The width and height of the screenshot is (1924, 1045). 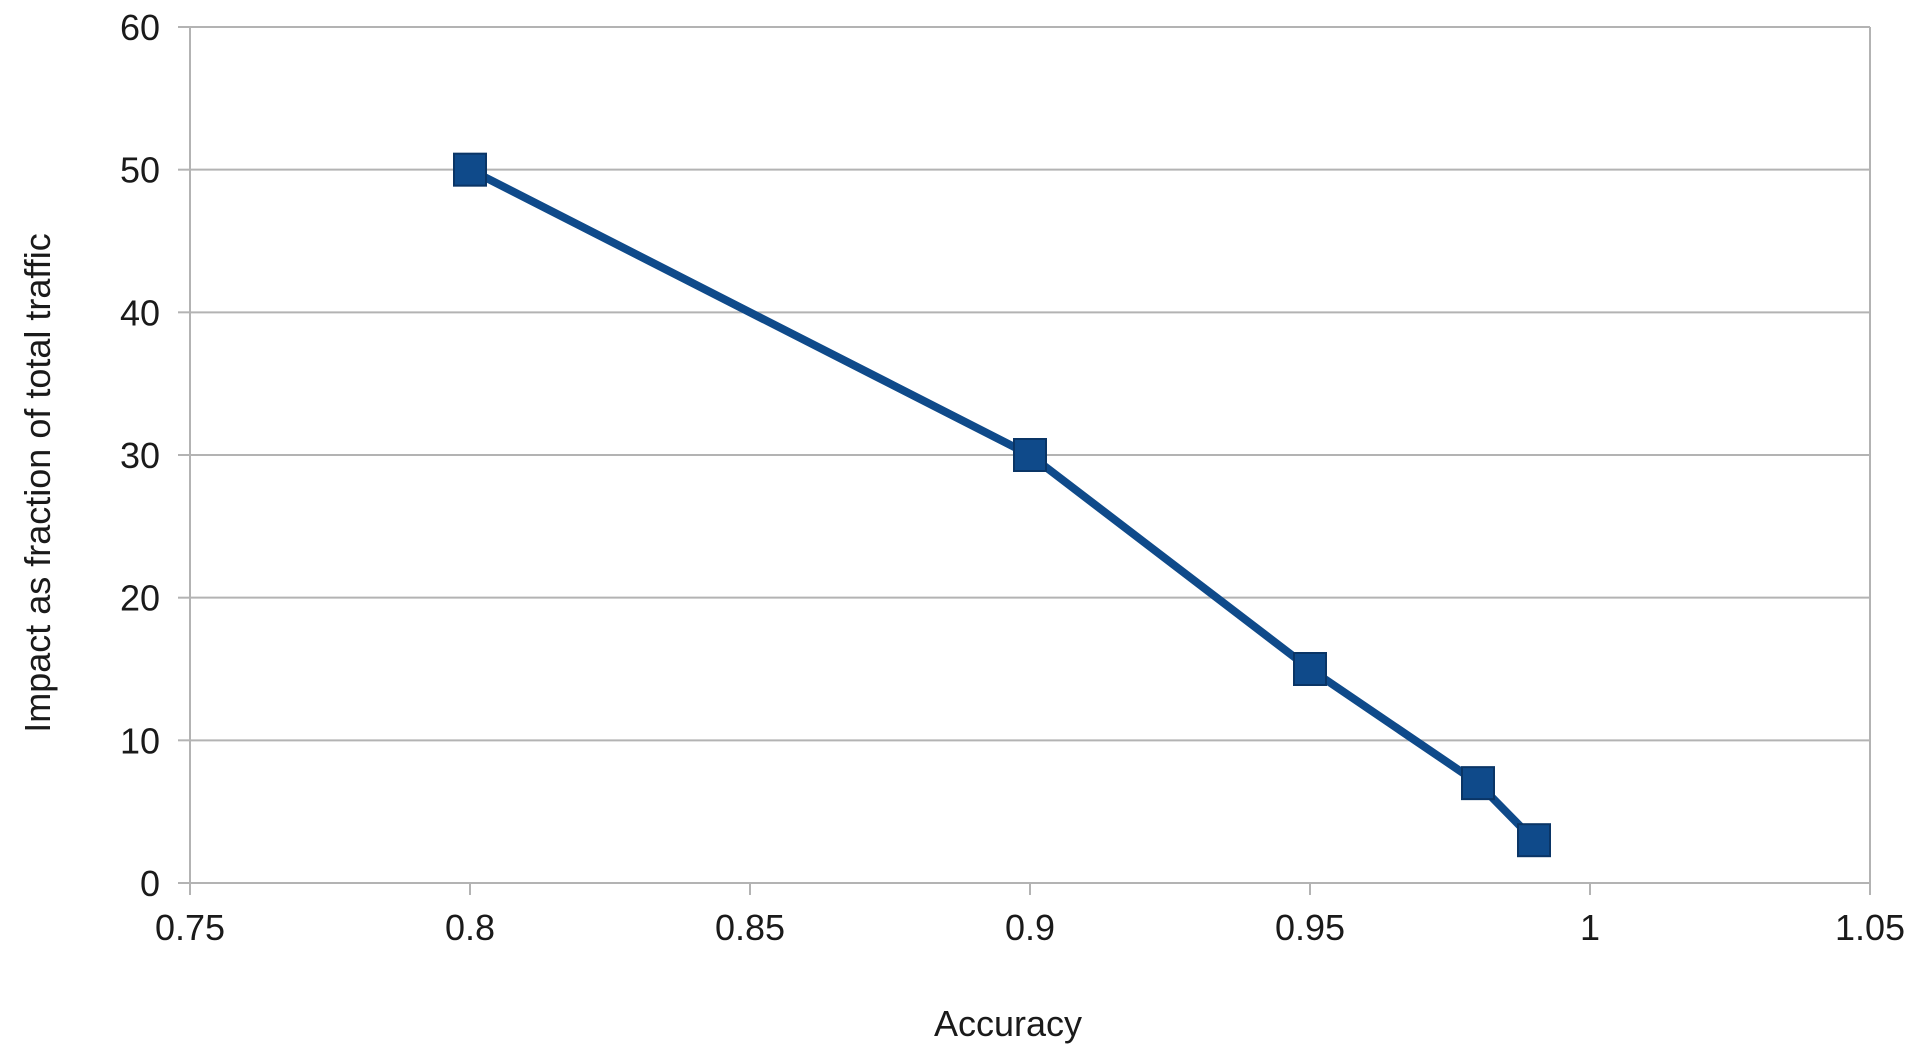 What do you see at coordinates (140, 740) in the screenshot?
I see `y-tick-label: 10` at bounding box center [140, 740].